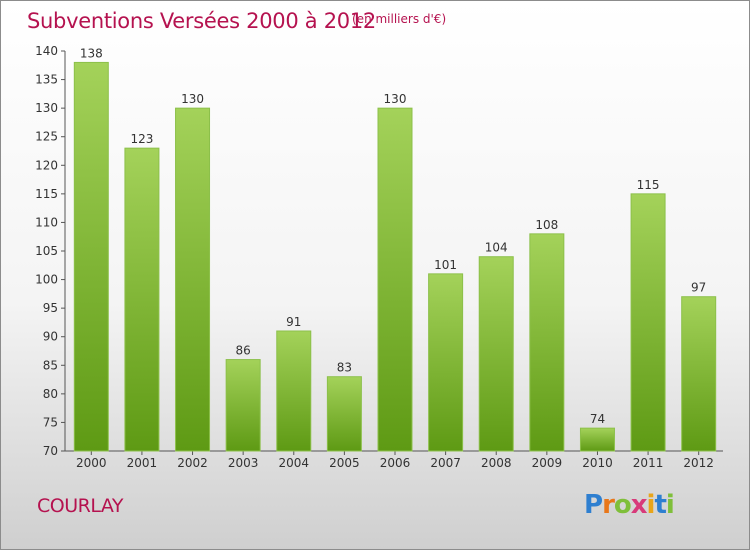 The width and height of the screenshot is (750, 550). Describe the element at coordinates (593, 505) in the screenshot. I see `logo-letter: P` at that location.